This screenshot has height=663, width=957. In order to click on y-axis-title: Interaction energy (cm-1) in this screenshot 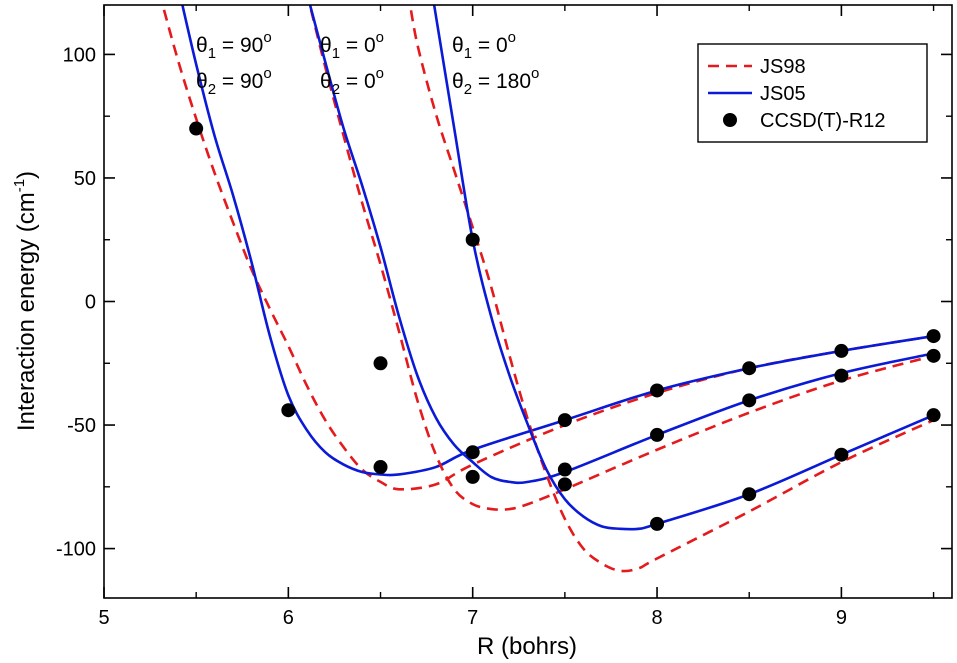, I will do `click(25, 301)`.